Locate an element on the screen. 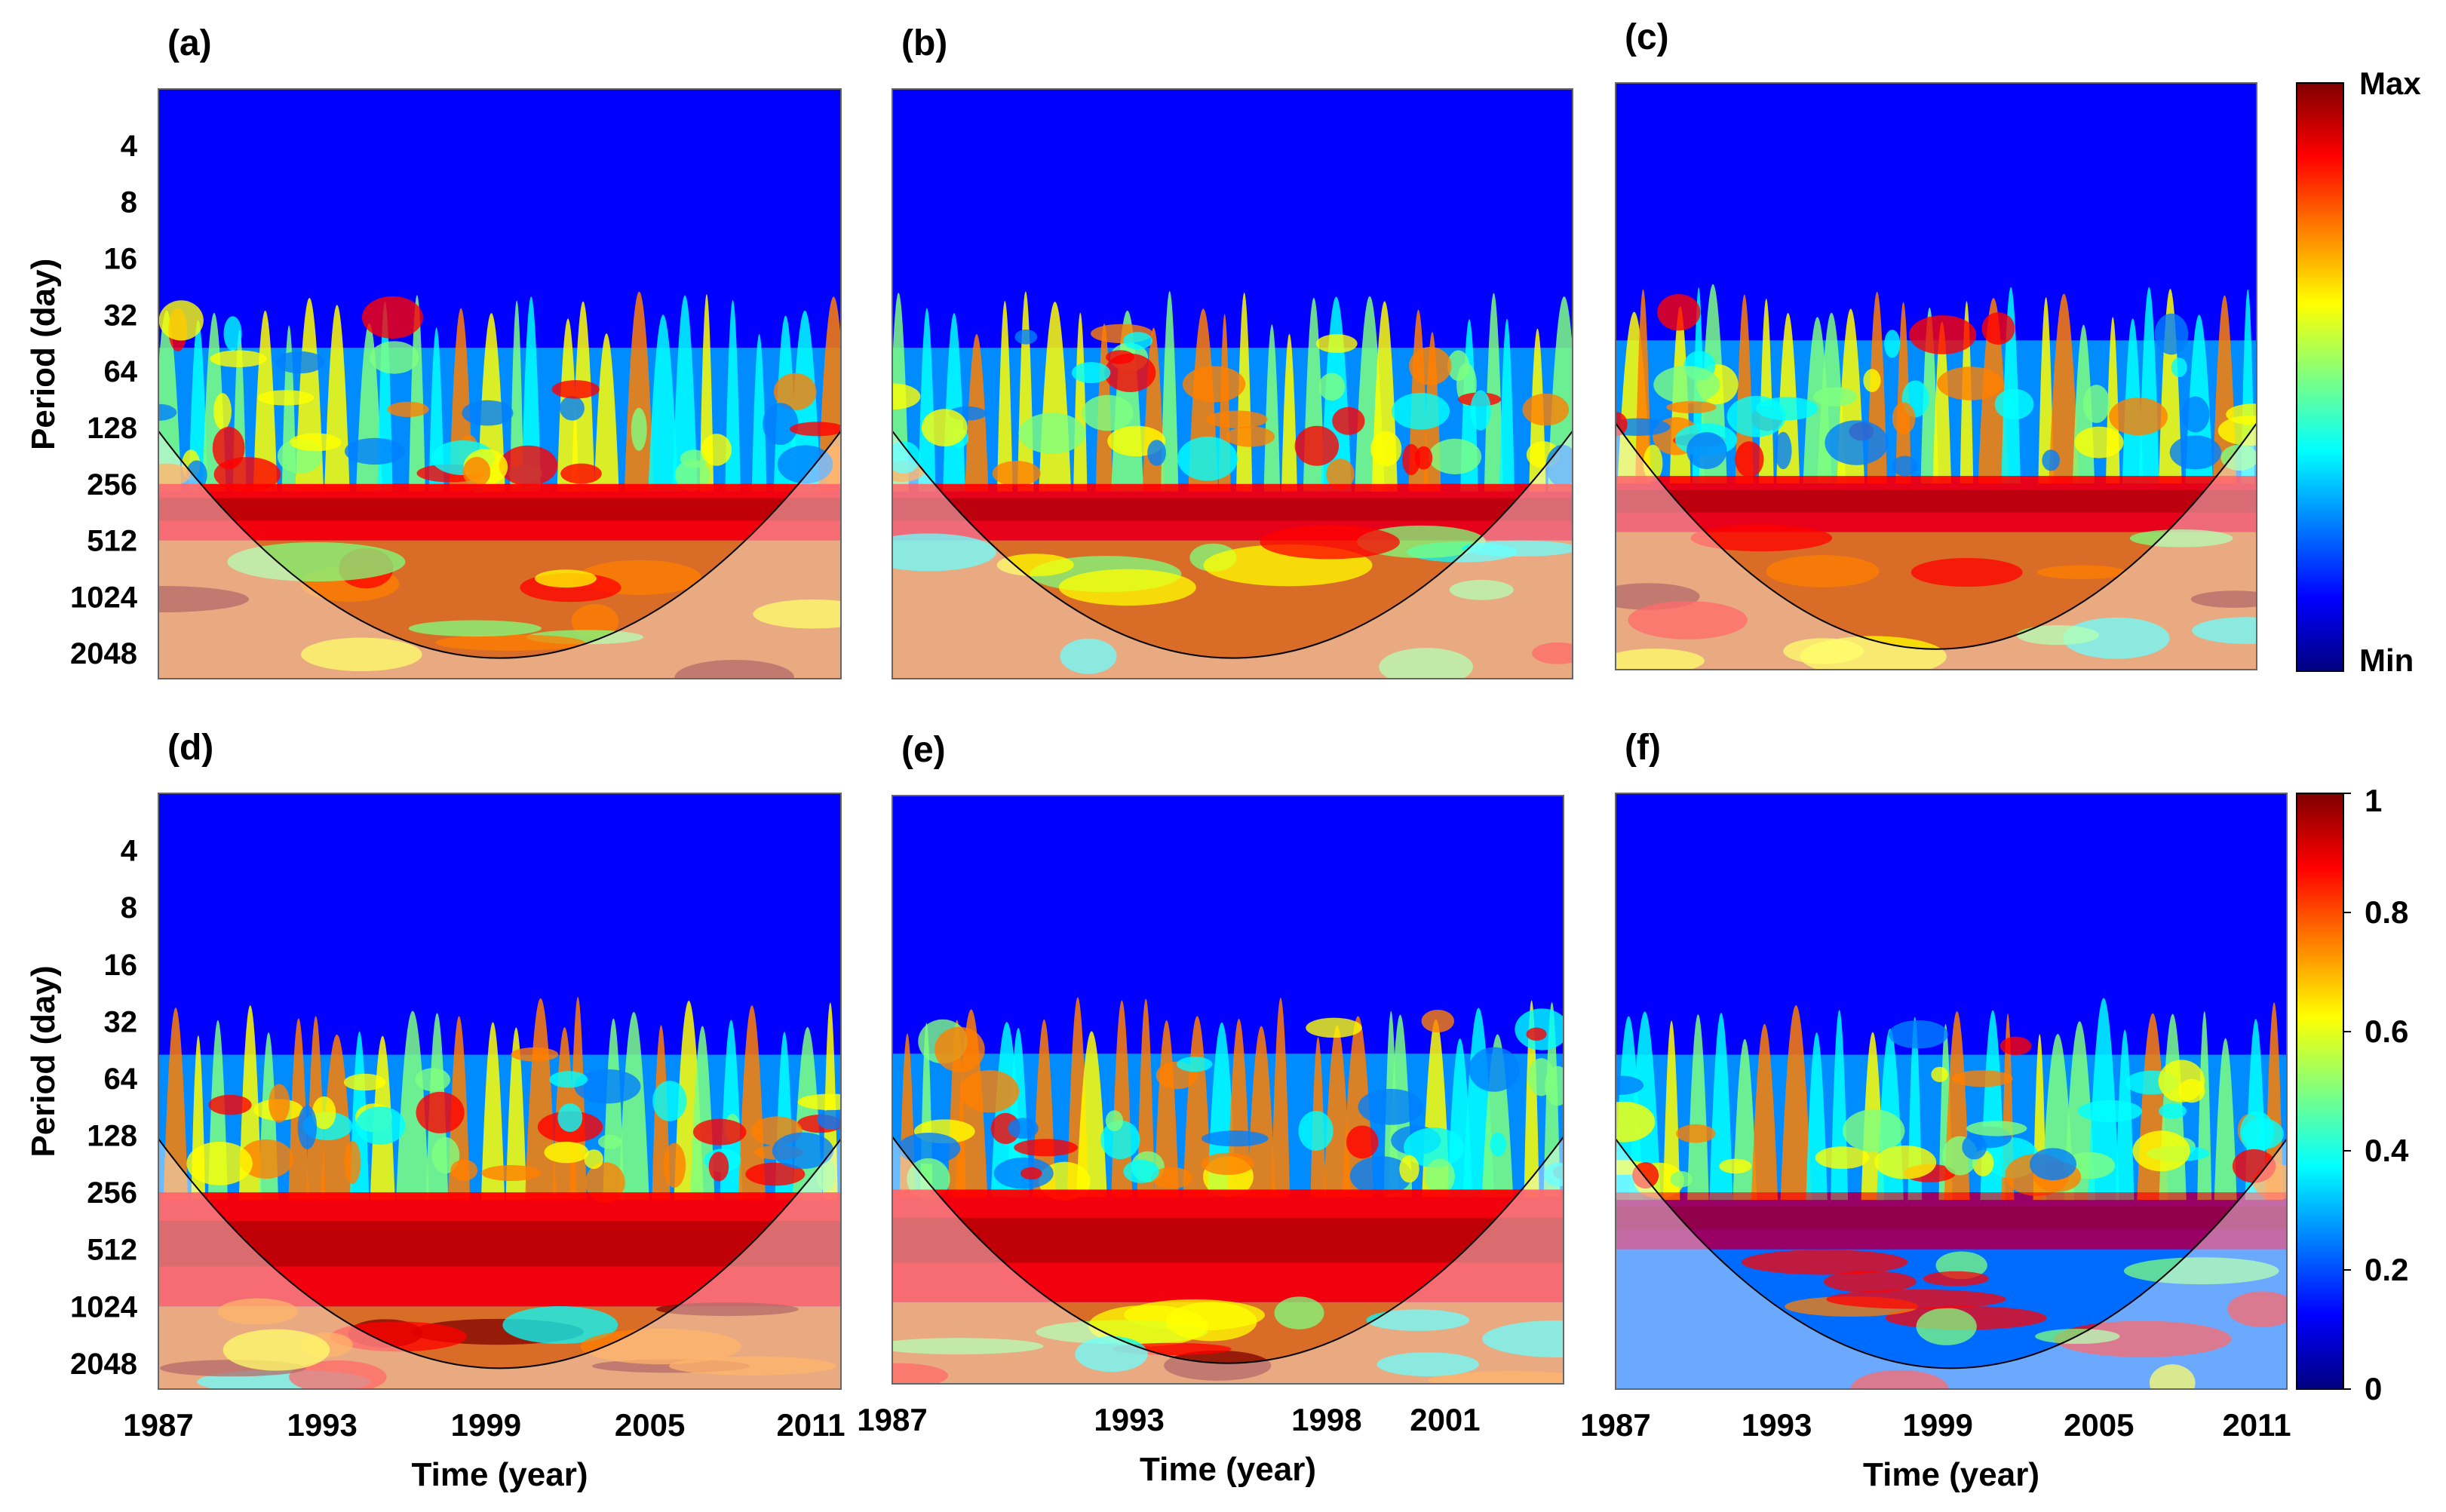  colorbar-coherence: 0 0.2 0.4 0.6 0.8 1 is located at coordinates (2352, 1094).